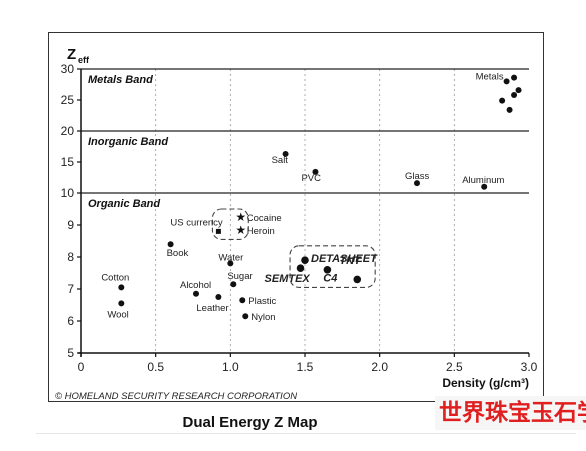 This screenshot has height=451, width=586. What do you see at coordinates (264, 218) in the screenshot?
I see `point-label: Cocaine` at bounding box center [264, 218].